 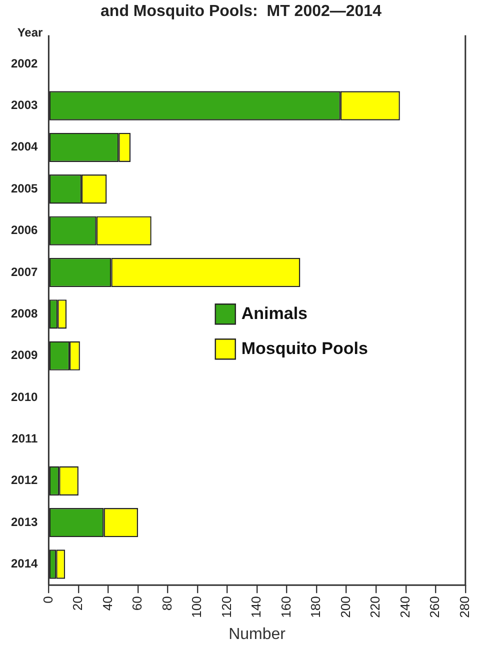 I want to click on chart-title: and Mosquito Pools: MT 2002—2014, so click(x=241, y=11).